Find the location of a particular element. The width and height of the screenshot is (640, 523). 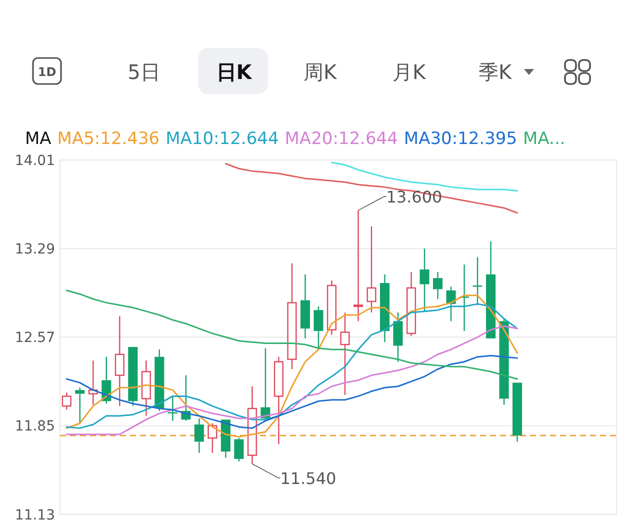

annotation: 13.600 is located at coordinates (414, 196).